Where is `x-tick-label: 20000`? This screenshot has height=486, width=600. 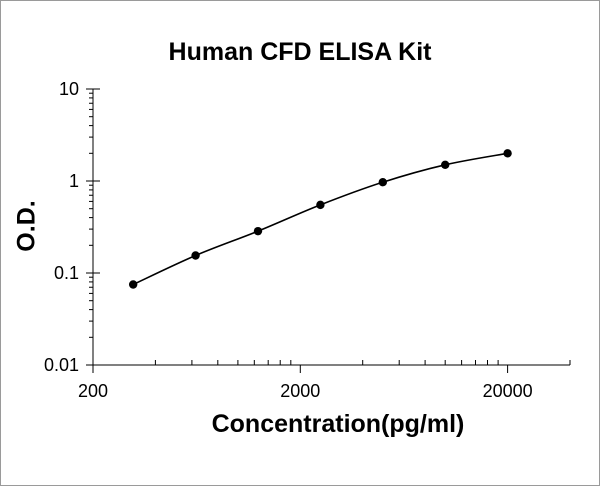 x-tick-label: 20000 is located at coordinates (508, 391).